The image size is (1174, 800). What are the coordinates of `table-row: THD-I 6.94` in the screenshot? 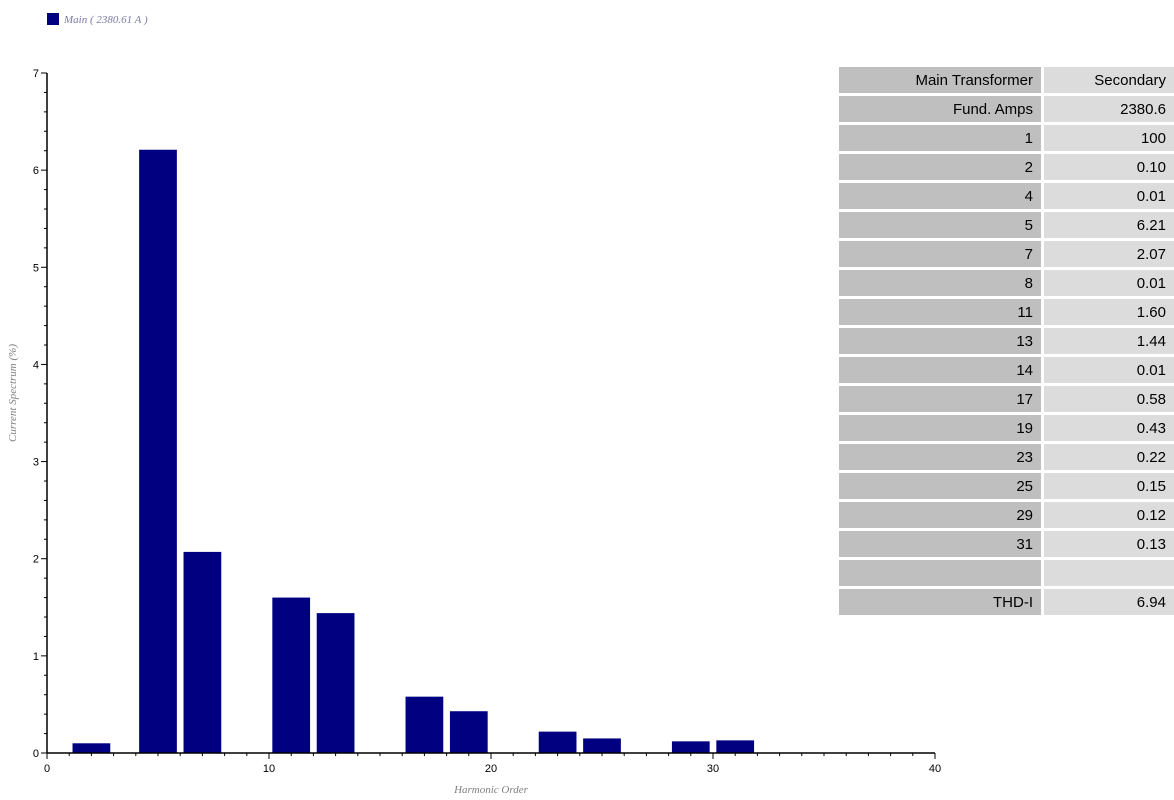 It's located at (1006, 603).